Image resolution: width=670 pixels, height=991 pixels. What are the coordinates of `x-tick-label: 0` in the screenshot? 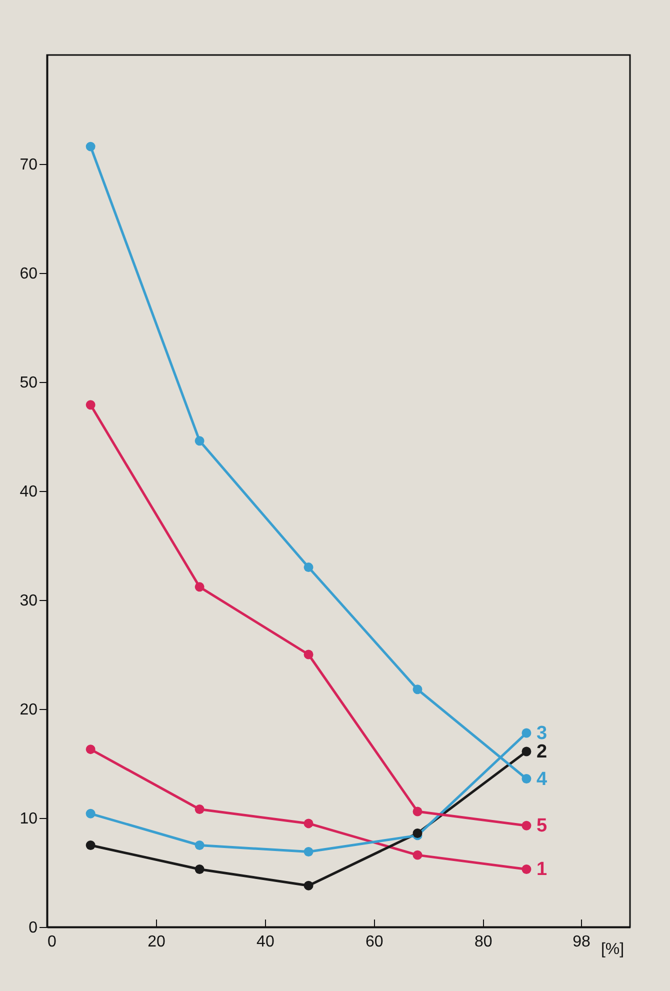 It's located at (52, 942).